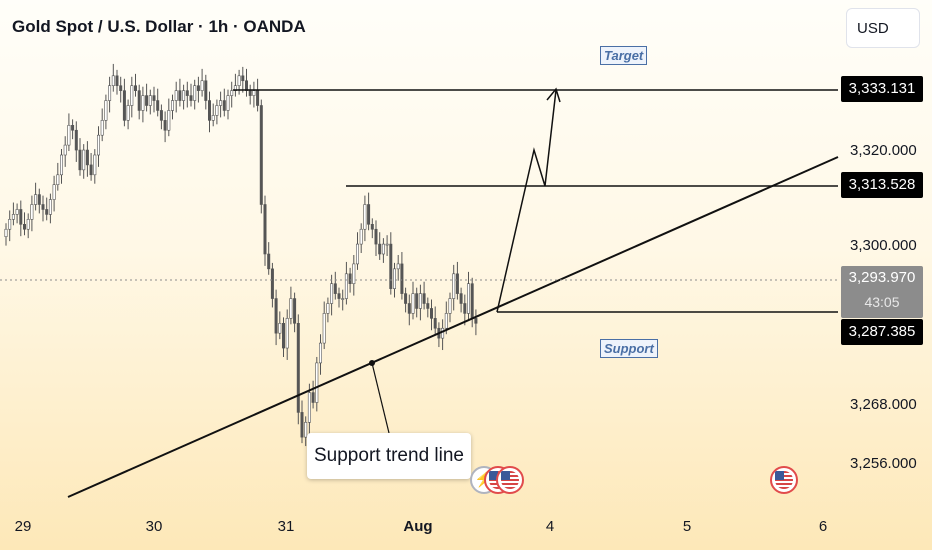 Image resolution: width=932 pixels, height=550 pixels. I want to click on projection-path, so click(526, 201).